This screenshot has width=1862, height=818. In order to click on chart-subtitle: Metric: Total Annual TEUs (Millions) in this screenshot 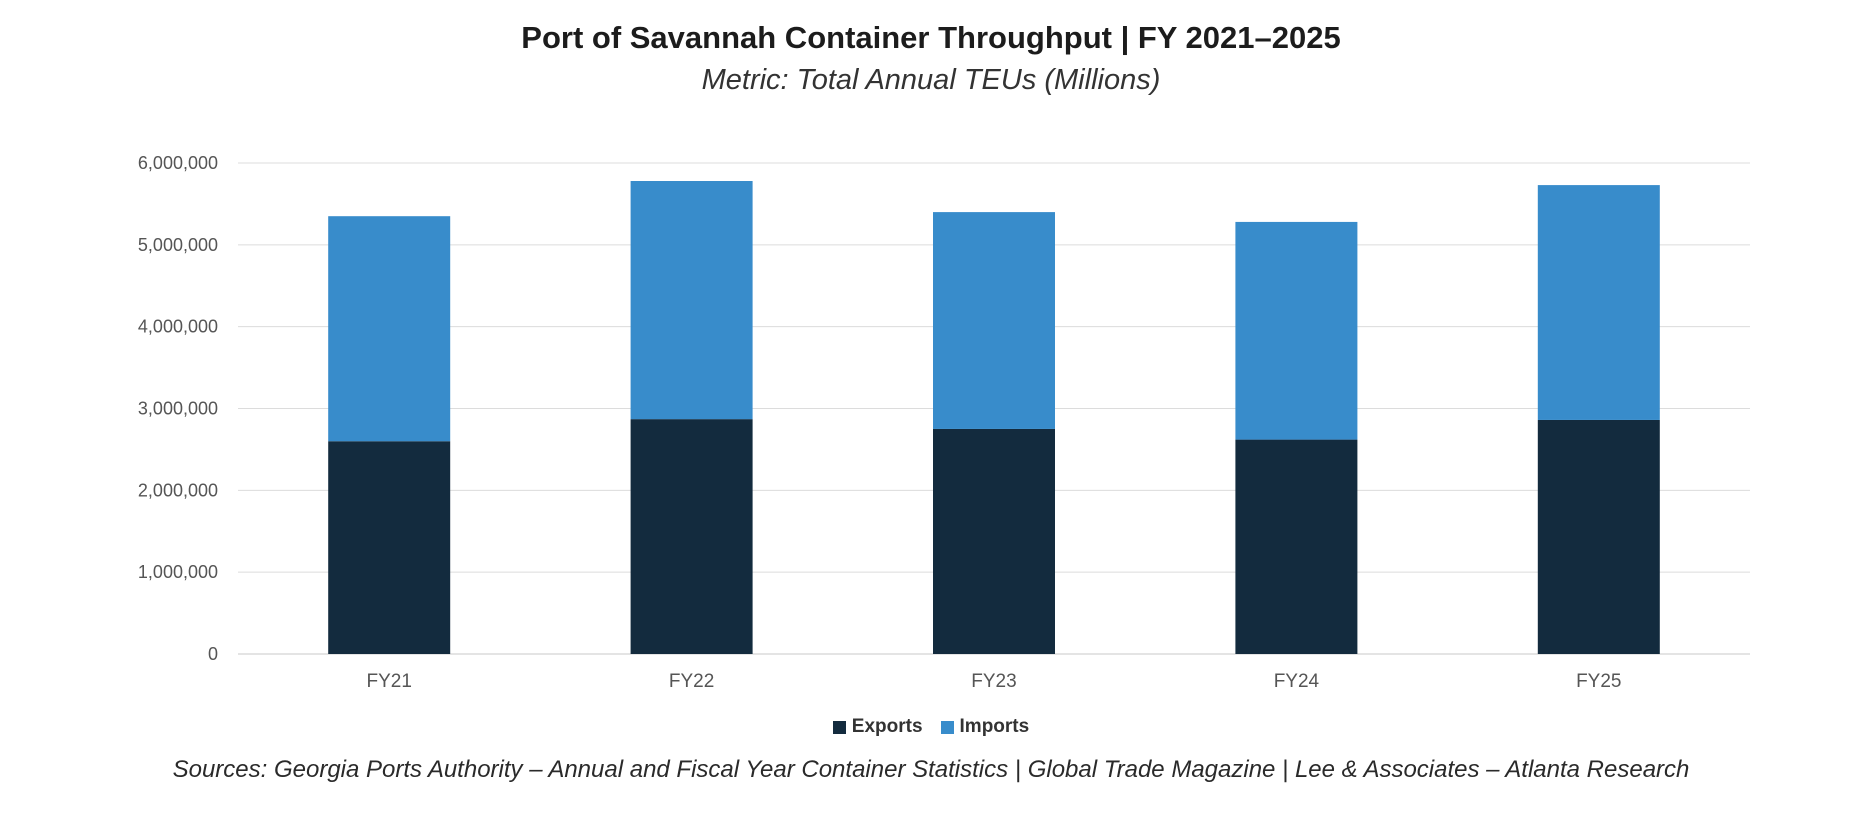, I will do `click(931, 80)`.